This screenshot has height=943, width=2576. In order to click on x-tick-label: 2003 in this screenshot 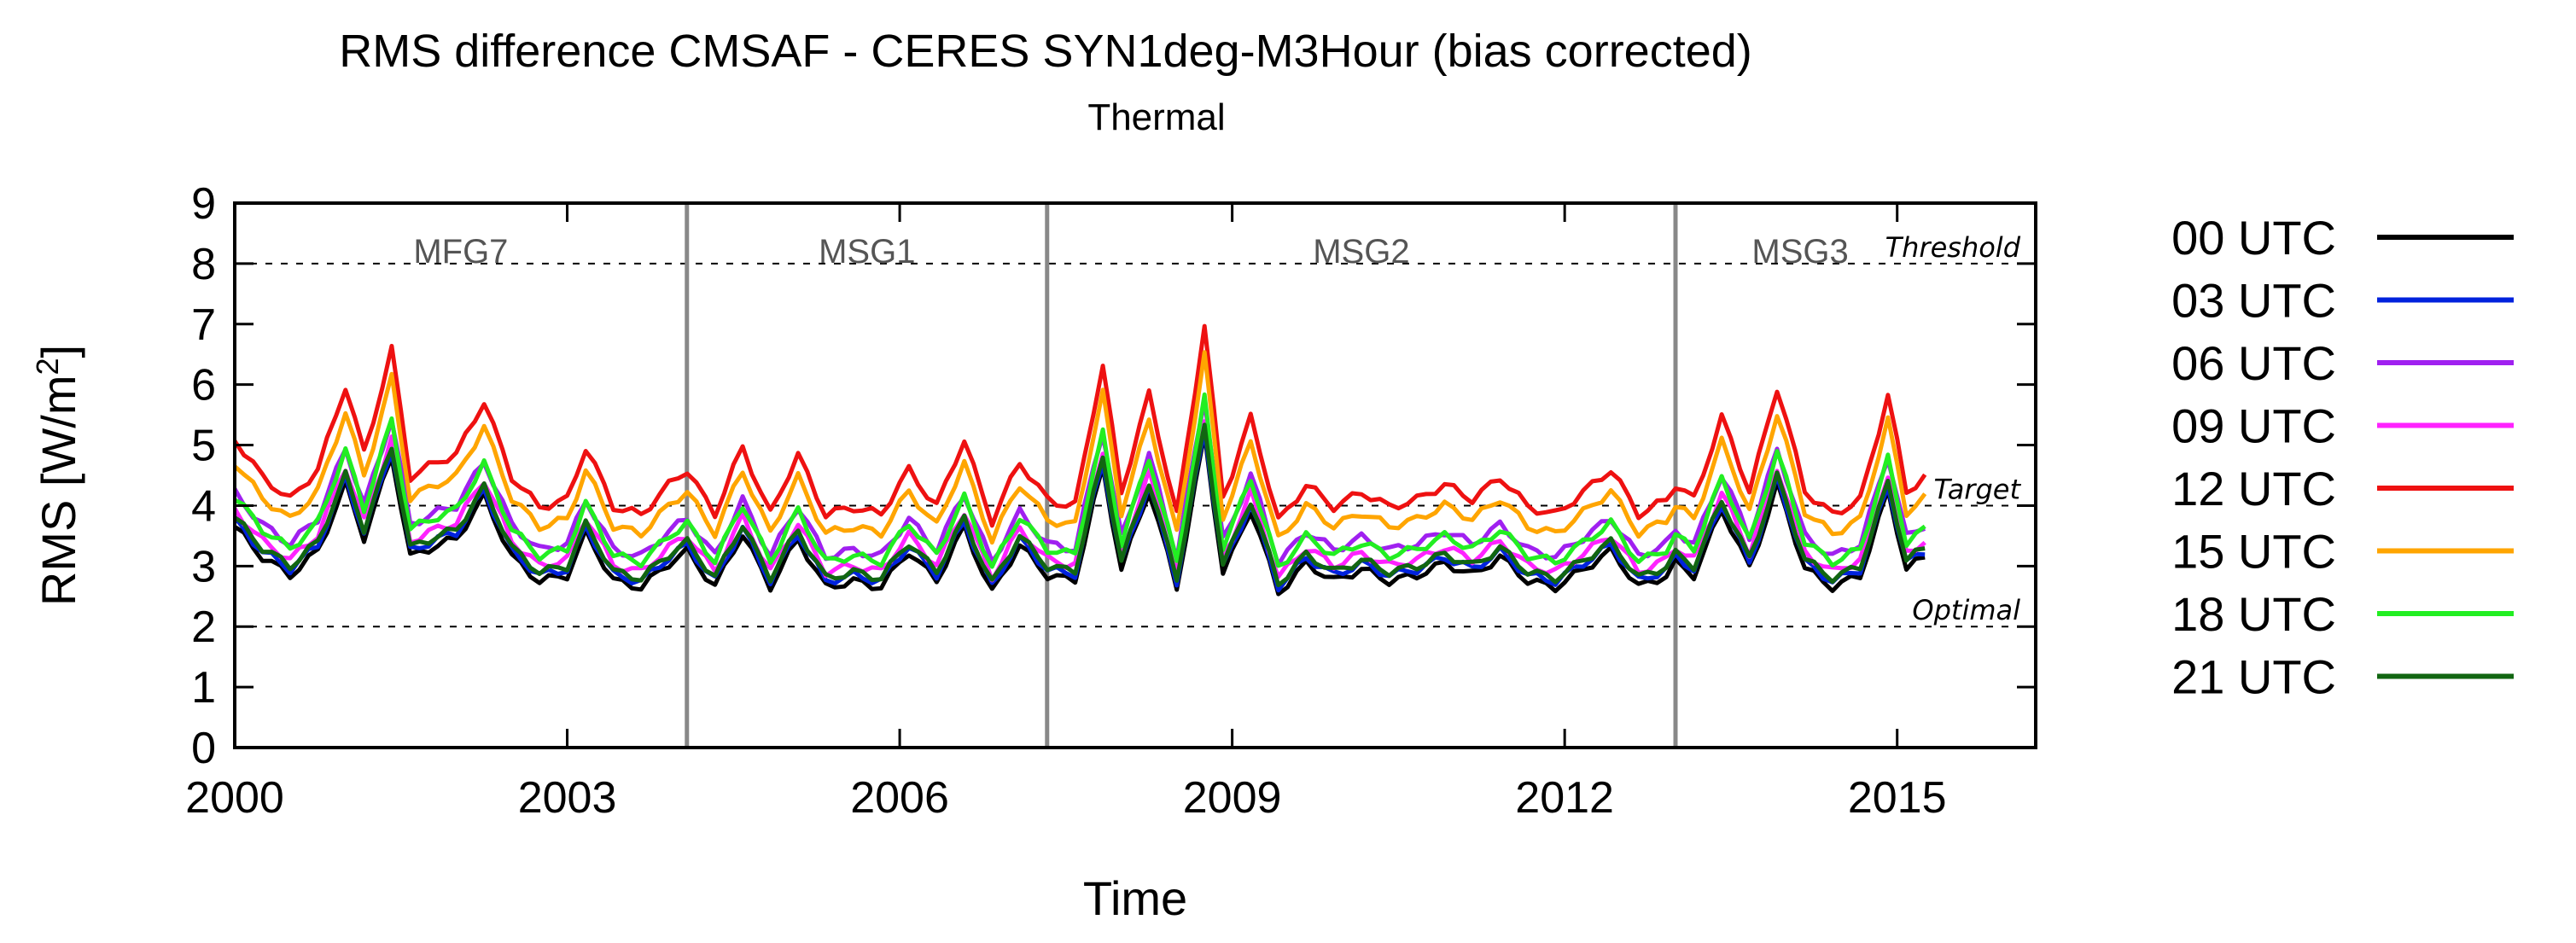, I will do `click(567, 798)`.